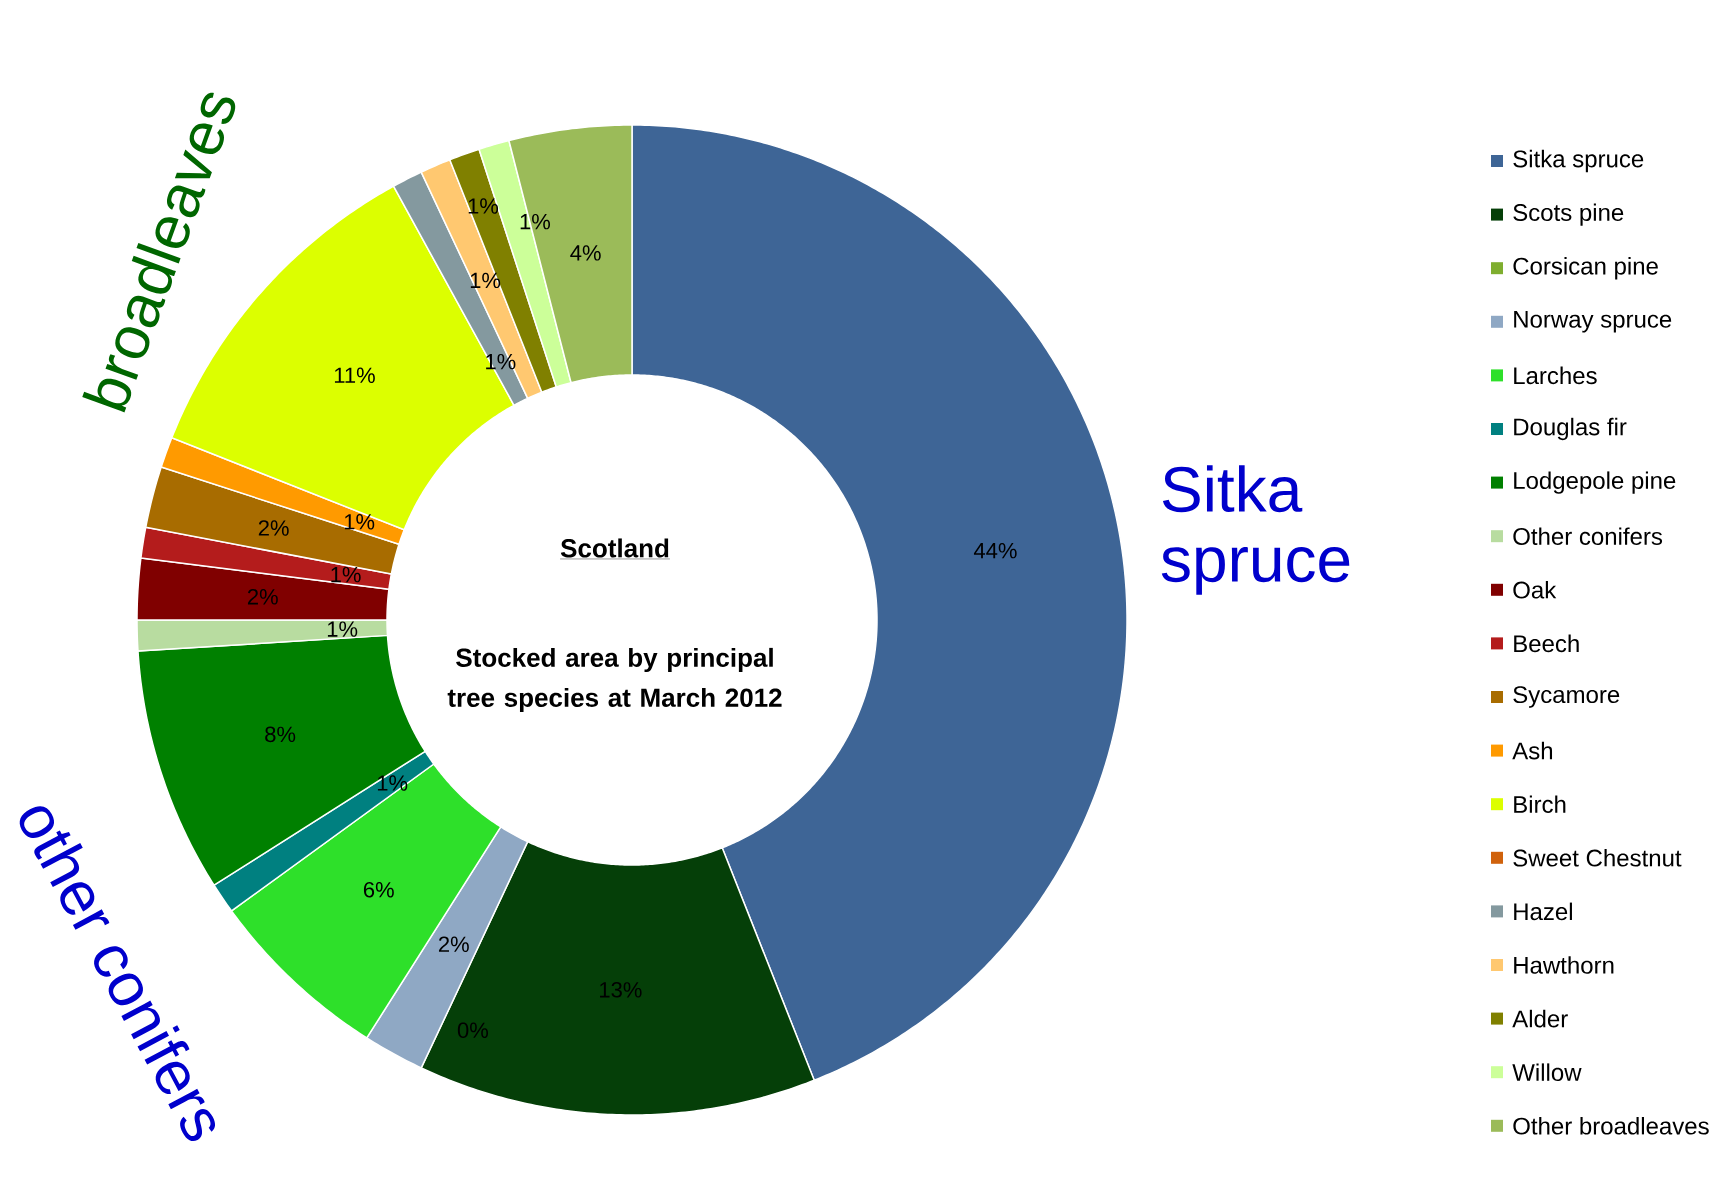  What do you see at coordinates (1595, 482) in the screenshot?
I see `legend-label: Lodgepole pine` at bounding box center [1595, 482].